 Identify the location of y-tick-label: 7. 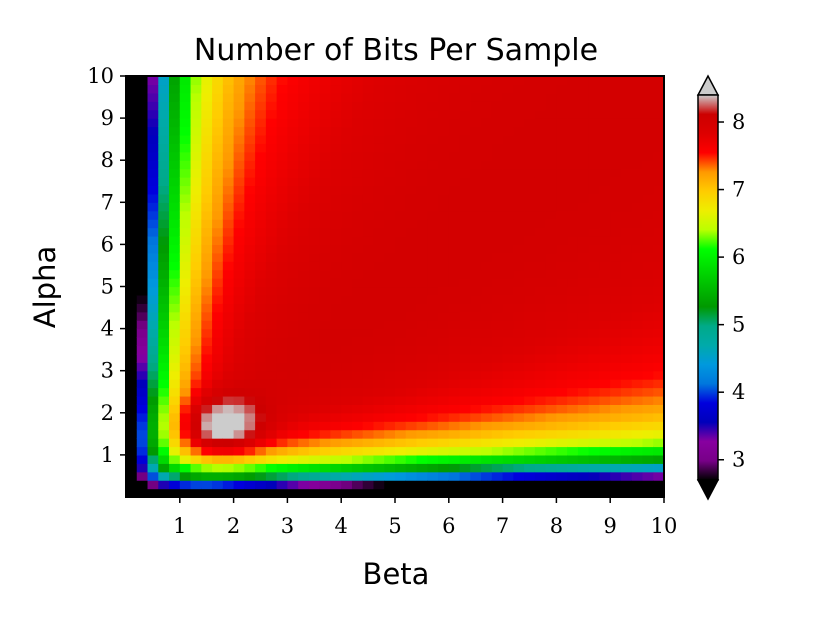
(107, 202).